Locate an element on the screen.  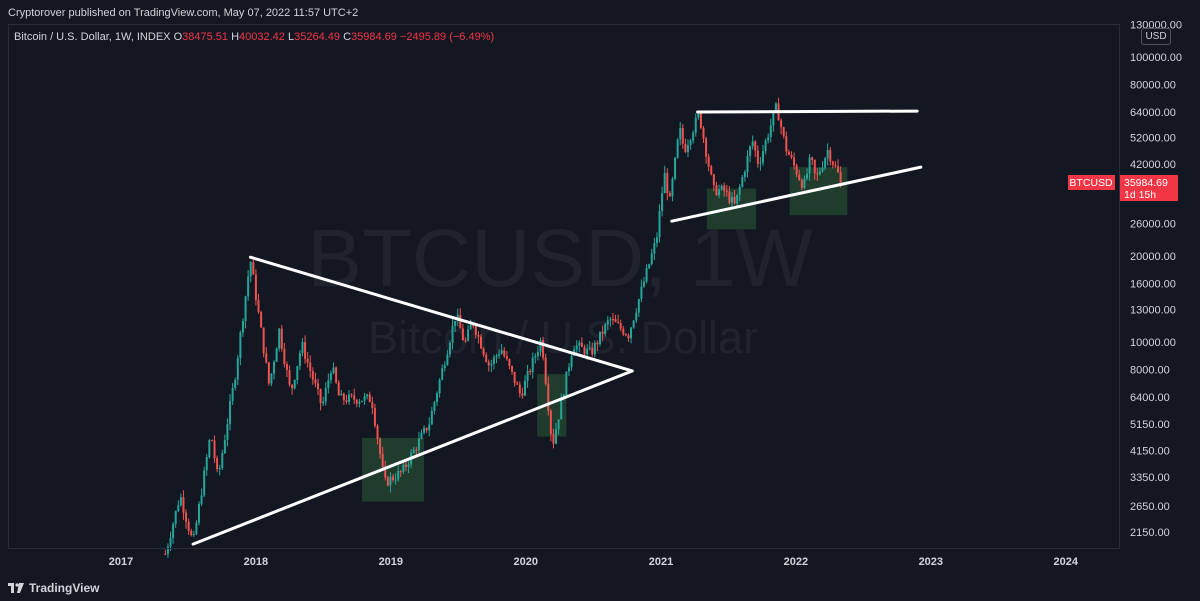
watermark-ticker: BTCUSD, 1W is located at coordinates (560, 258).